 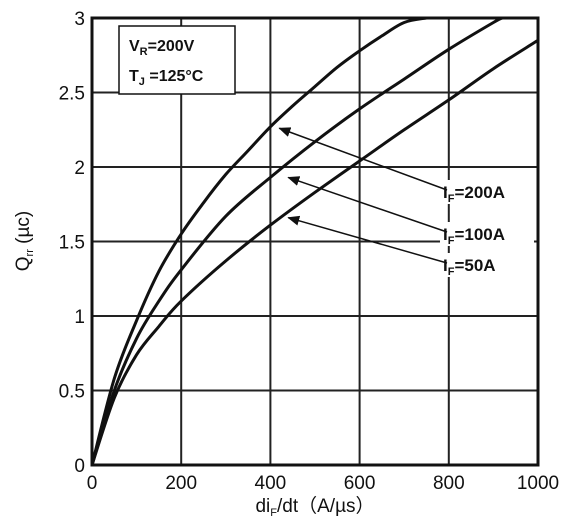 I want to click on condition-tj: TJ =125°C, so click(x=166, y=78).